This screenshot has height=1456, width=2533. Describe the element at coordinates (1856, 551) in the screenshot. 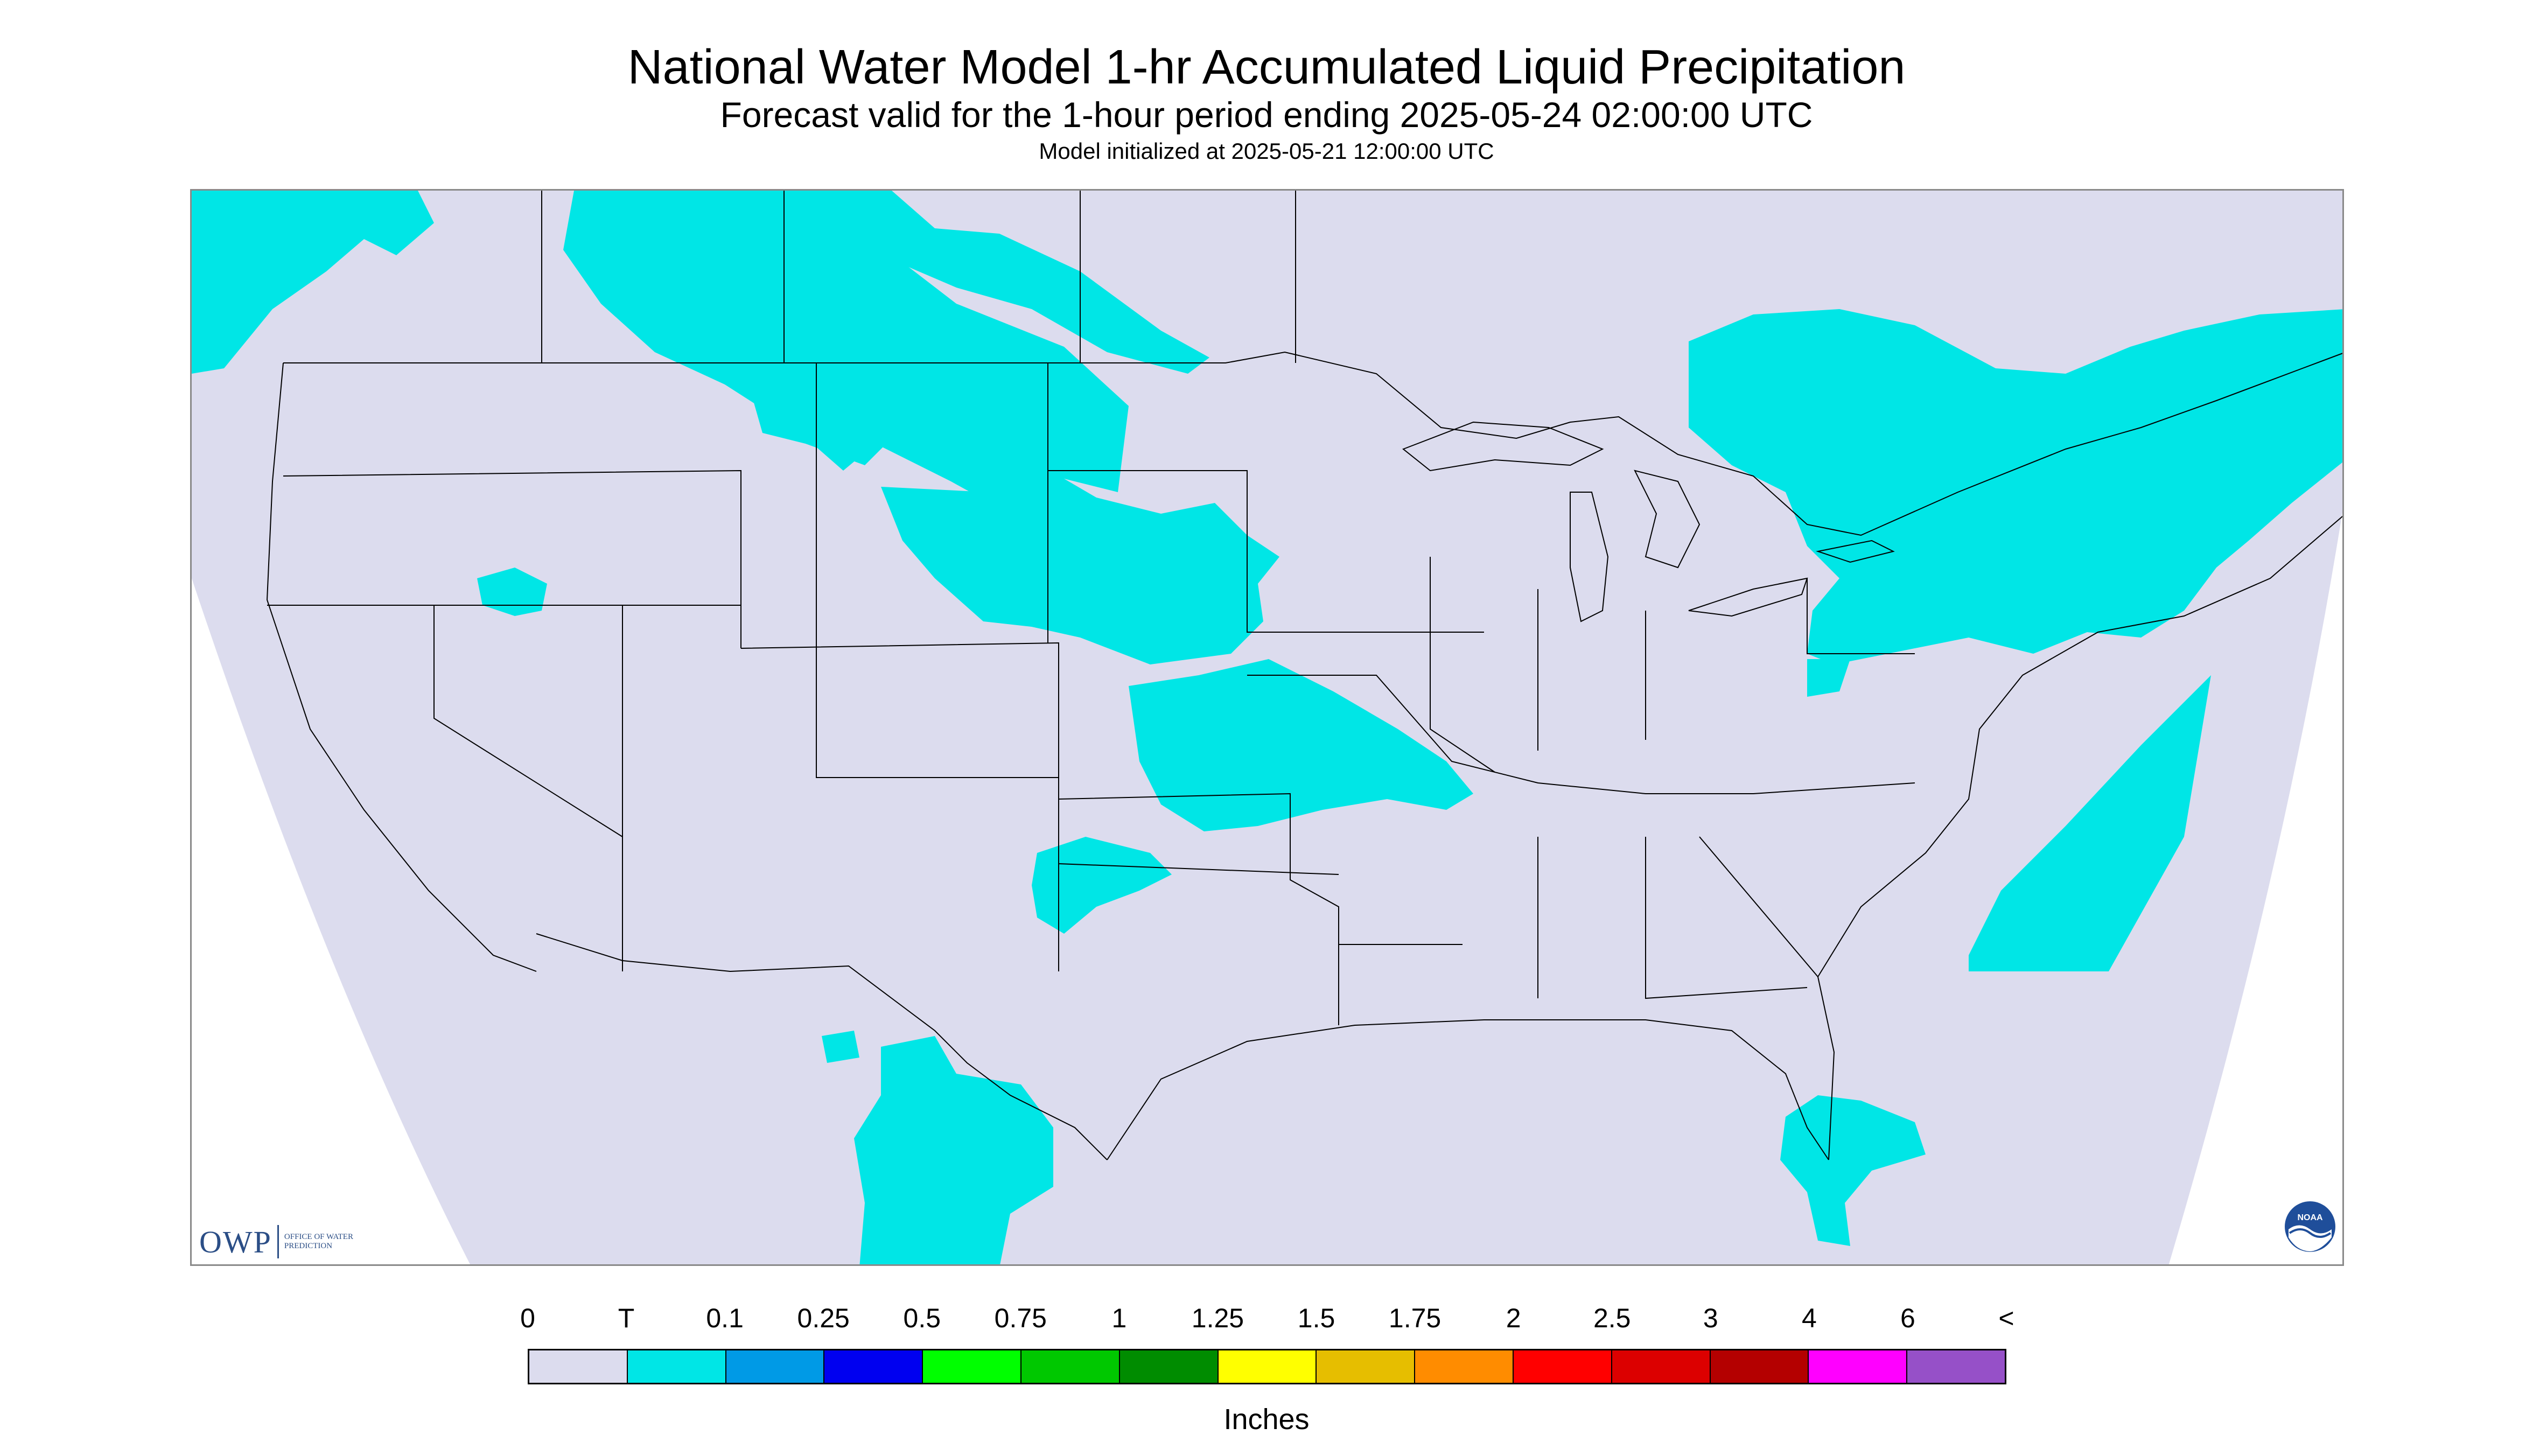

I see `lake-ontario` at that location.